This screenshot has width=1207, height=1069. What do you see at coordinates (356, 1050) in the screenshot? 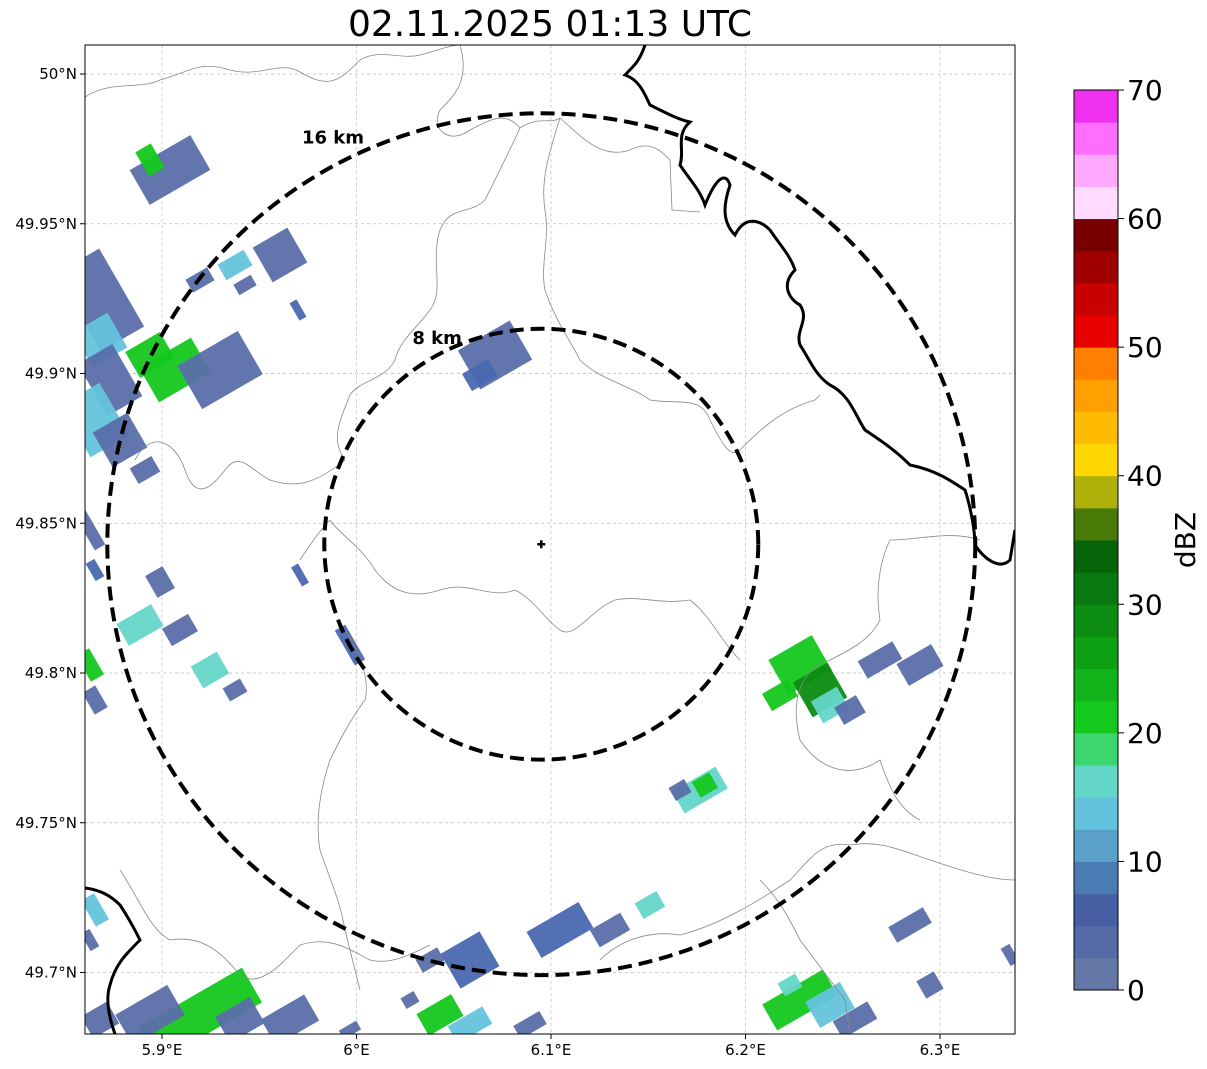
I see `lon-tick-label: 6°E` at bounding box center [356, 1050].